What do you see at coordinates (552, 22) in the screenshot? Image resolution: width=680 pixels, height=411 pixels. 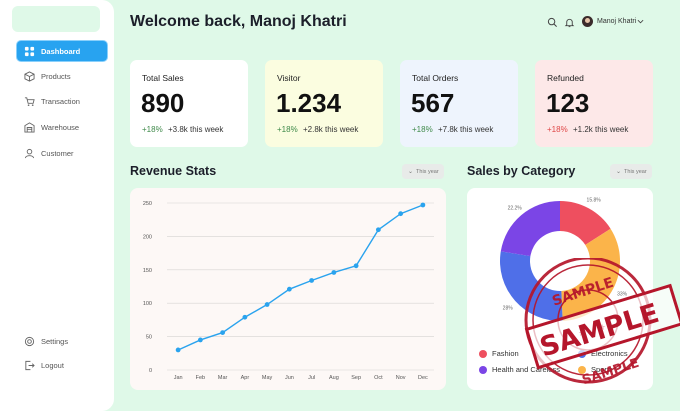 I see `search-icon` at bounding box center [552, 22].